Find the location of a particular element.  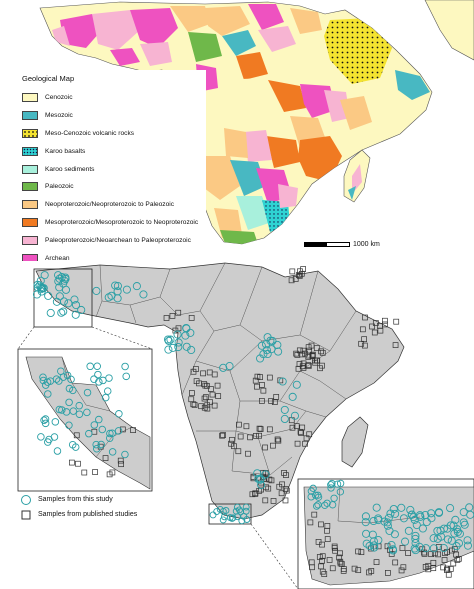

mesozoic-swatch is located at coordinates (30, 116).